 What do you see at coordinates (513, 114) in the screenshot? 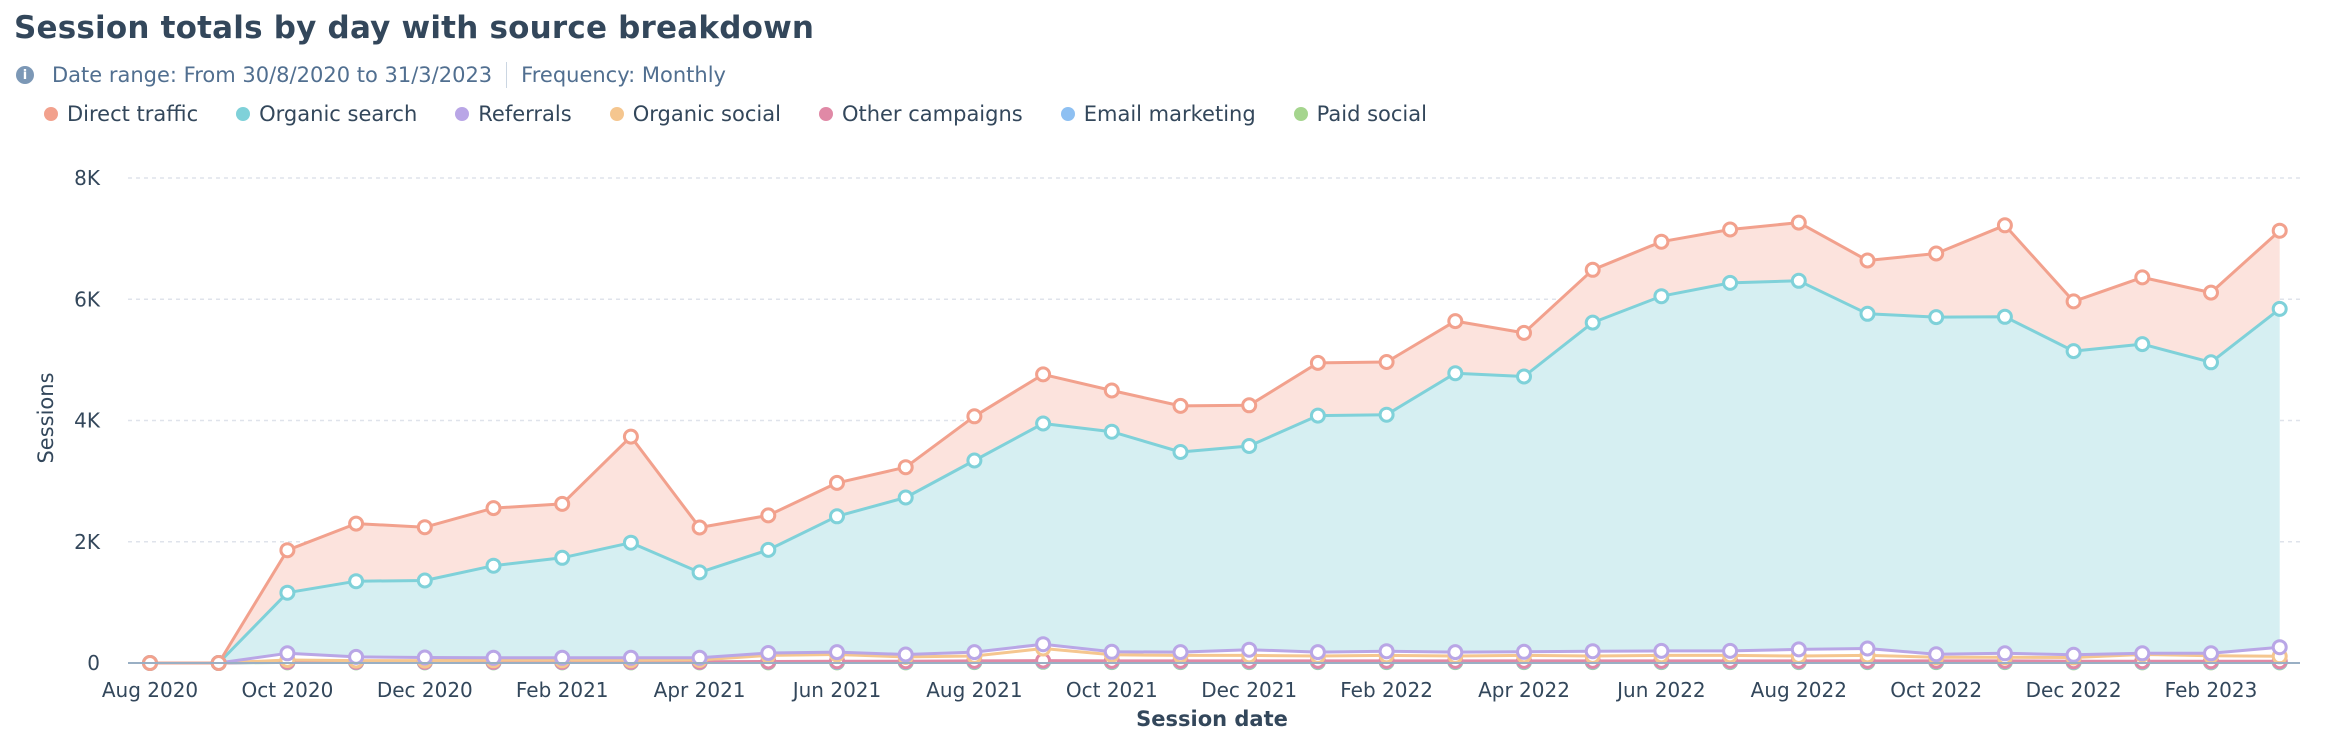
I see `legend-item-referrals: Referrals` at bounding box center [513, 114].